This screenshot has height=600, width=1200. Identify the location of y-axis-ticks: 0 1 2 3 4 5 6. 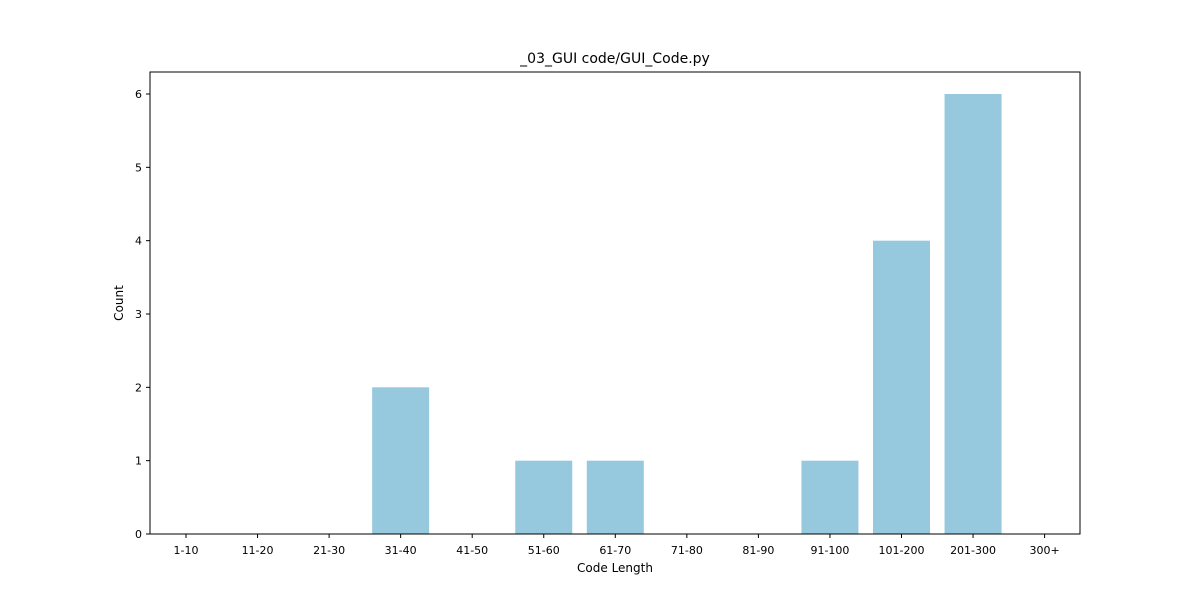
(142, 314).